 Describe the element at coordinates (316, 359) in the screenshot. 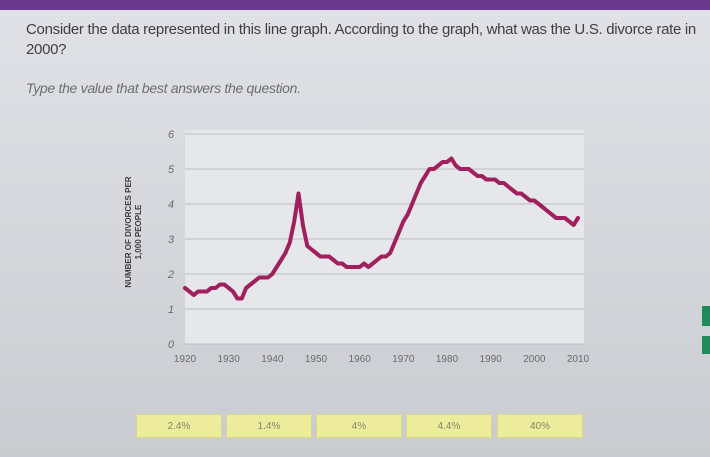

I see `x-tick-label: 1950` at that location.